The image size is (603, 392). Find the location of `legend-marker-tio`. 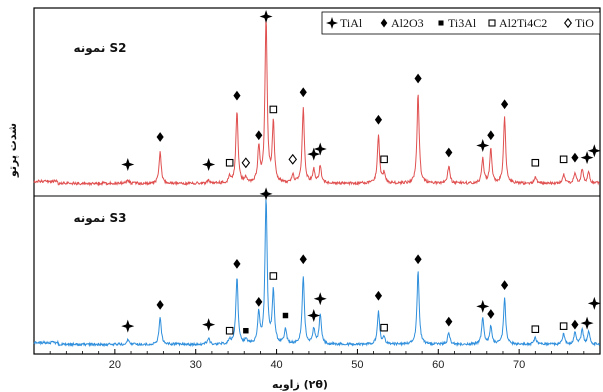

legend-marker-tio is located at coordinates (568, 23).